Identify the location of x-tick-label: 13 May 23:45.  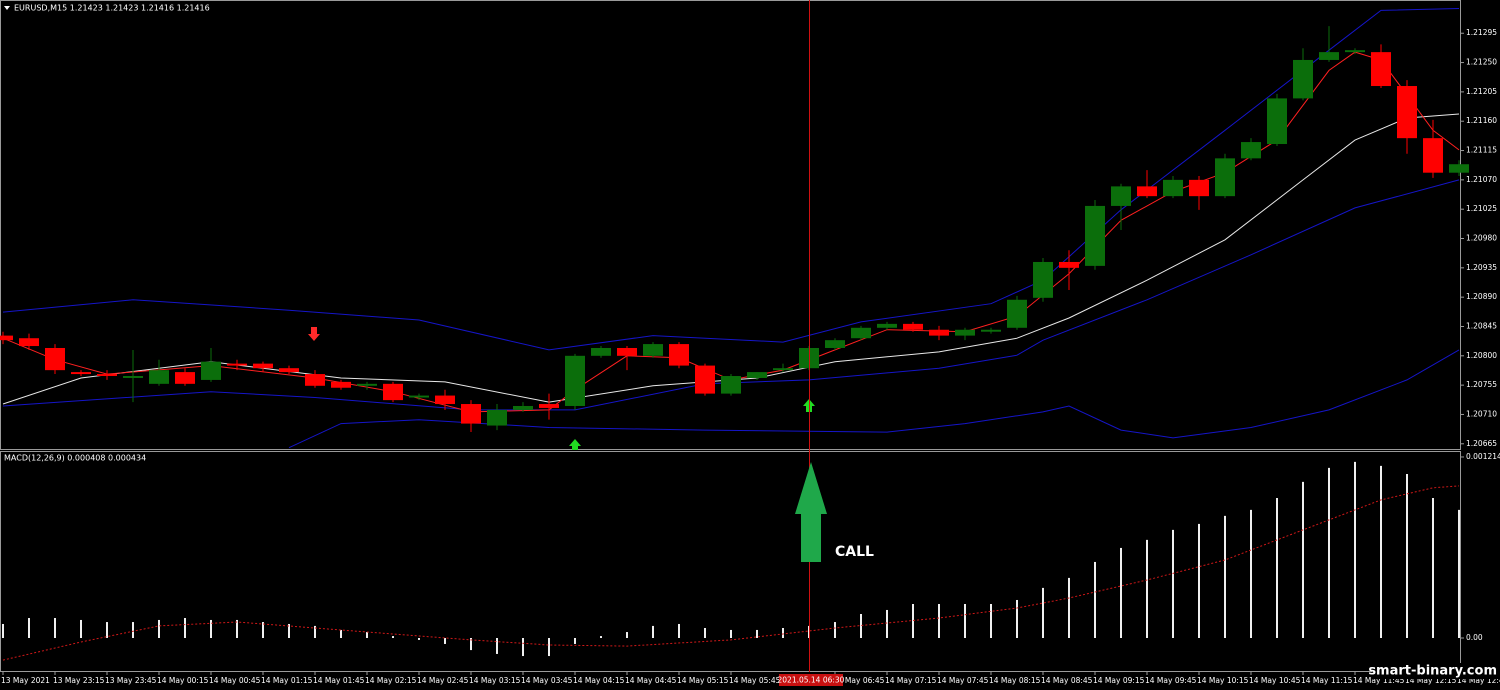
(131, 680).